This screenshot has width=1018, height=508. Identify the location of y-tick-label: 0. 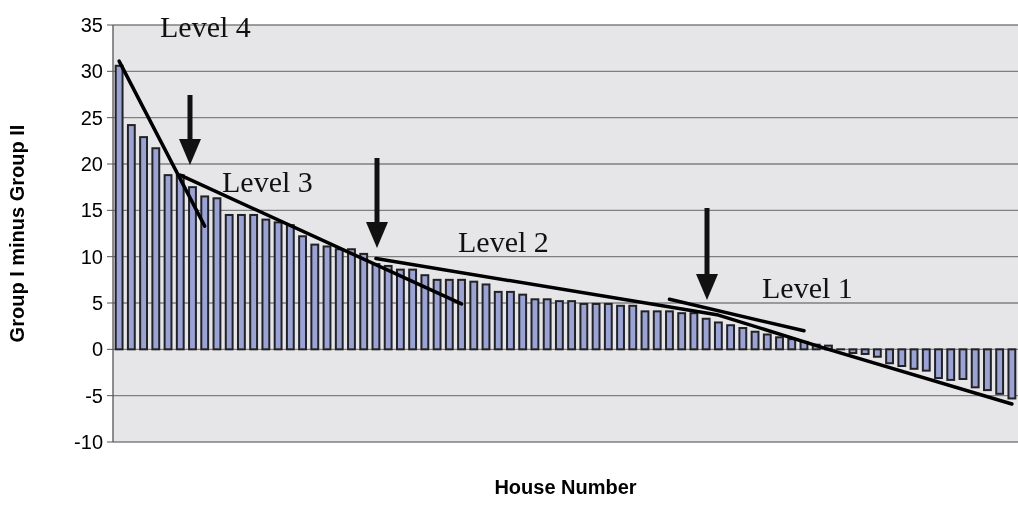
(97, 349).